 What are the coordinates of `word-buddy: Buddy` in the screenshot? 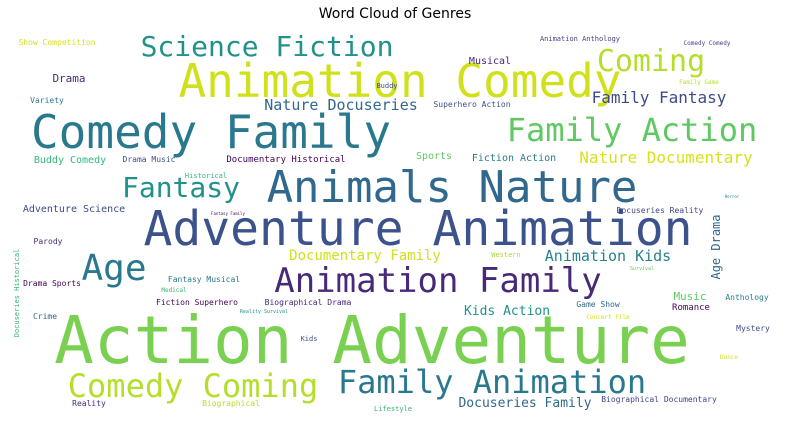 It's located at (386, 86).